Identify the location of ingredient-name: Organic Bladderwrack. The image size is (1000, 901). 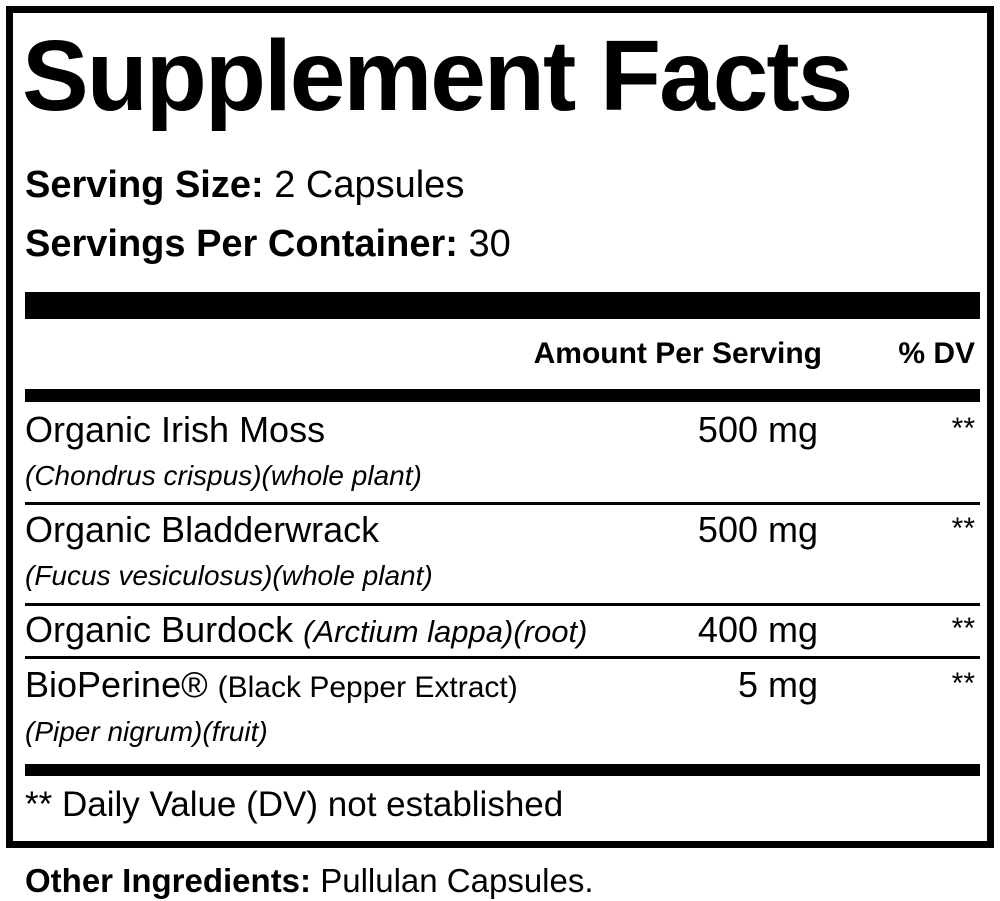
(202, 529).